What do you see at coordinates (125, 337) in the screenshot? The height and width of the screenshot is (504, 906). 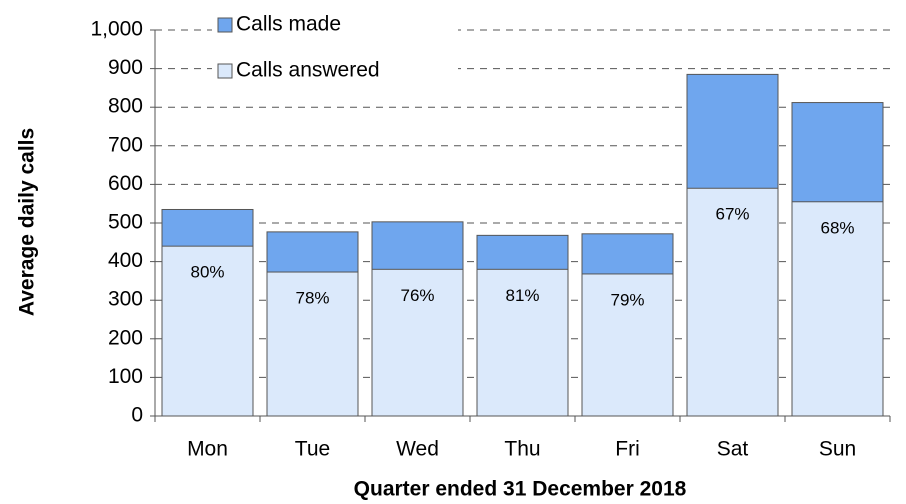 I see `y-tick-label: 200` at bounding box center [125, 337].